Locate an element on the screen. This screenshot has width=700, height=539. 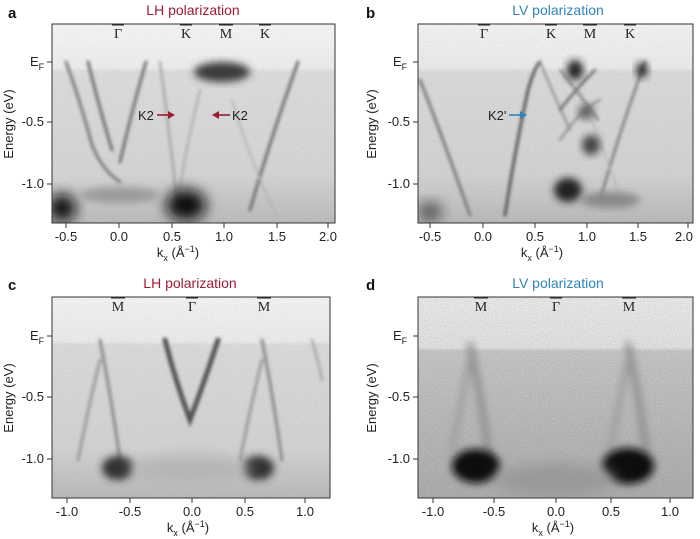
panel-a-symmetry-labels: Γ K M K is located at coordinates (191, 33).